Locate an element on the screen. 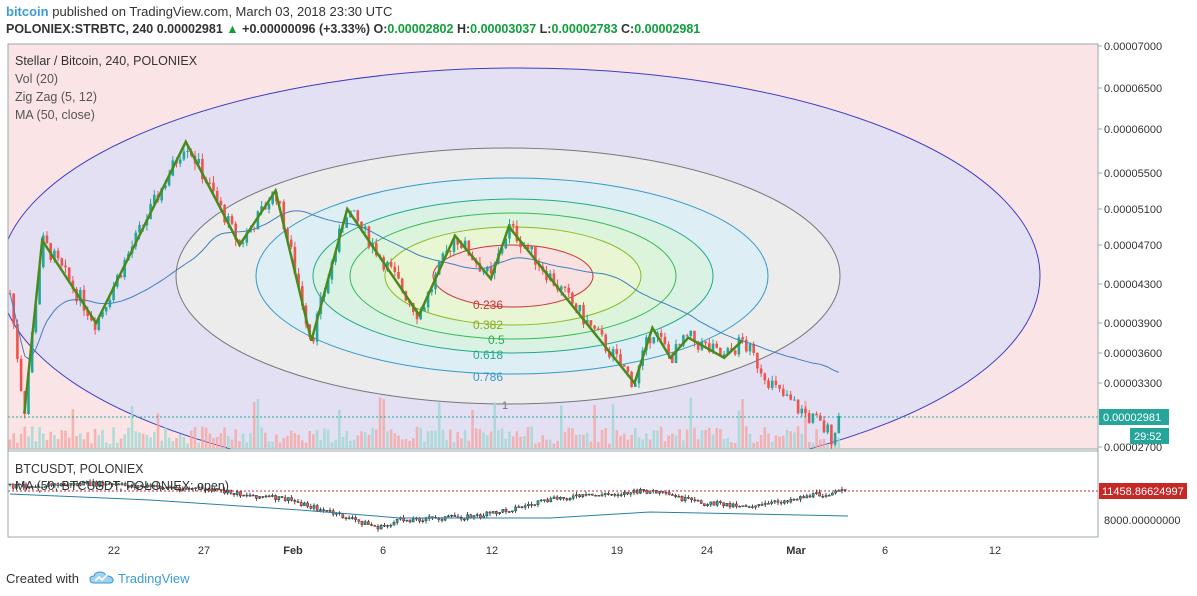 This screenshot has width=1197, height=596. legend-title: Stellar / Bitcoin, 240, POLONIEX is located at coordinates (106, 61).